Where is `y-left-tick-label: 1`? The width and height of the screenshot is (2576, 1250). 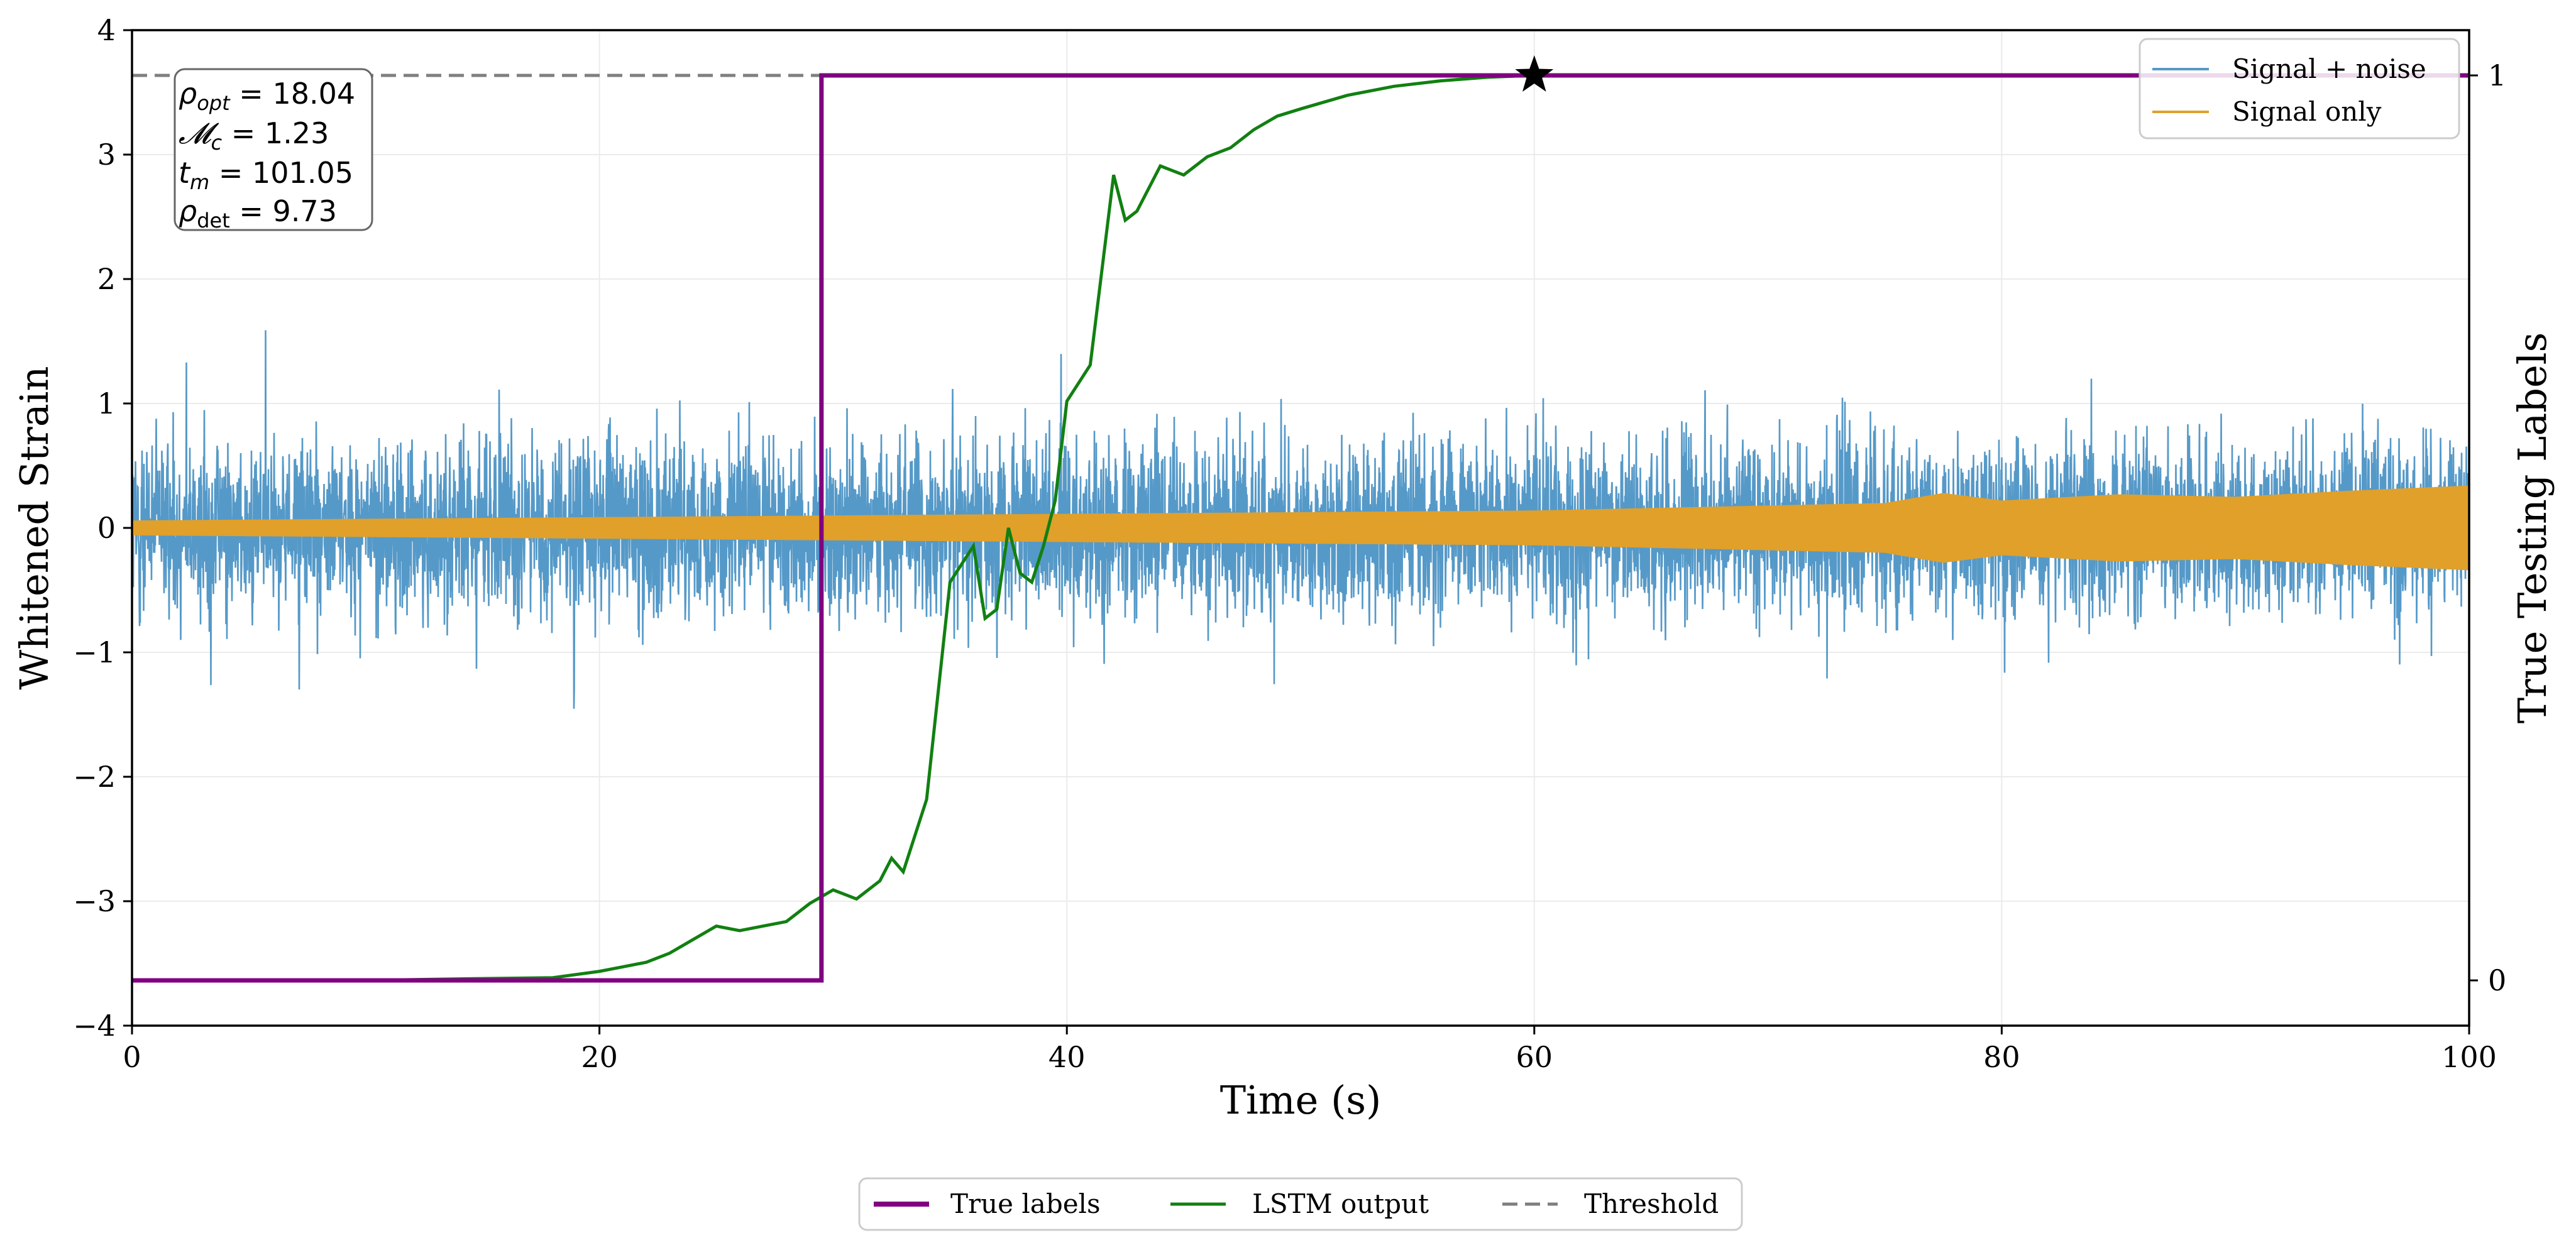 y-left-tick-label: 1 is located at coordinates (106, 403).